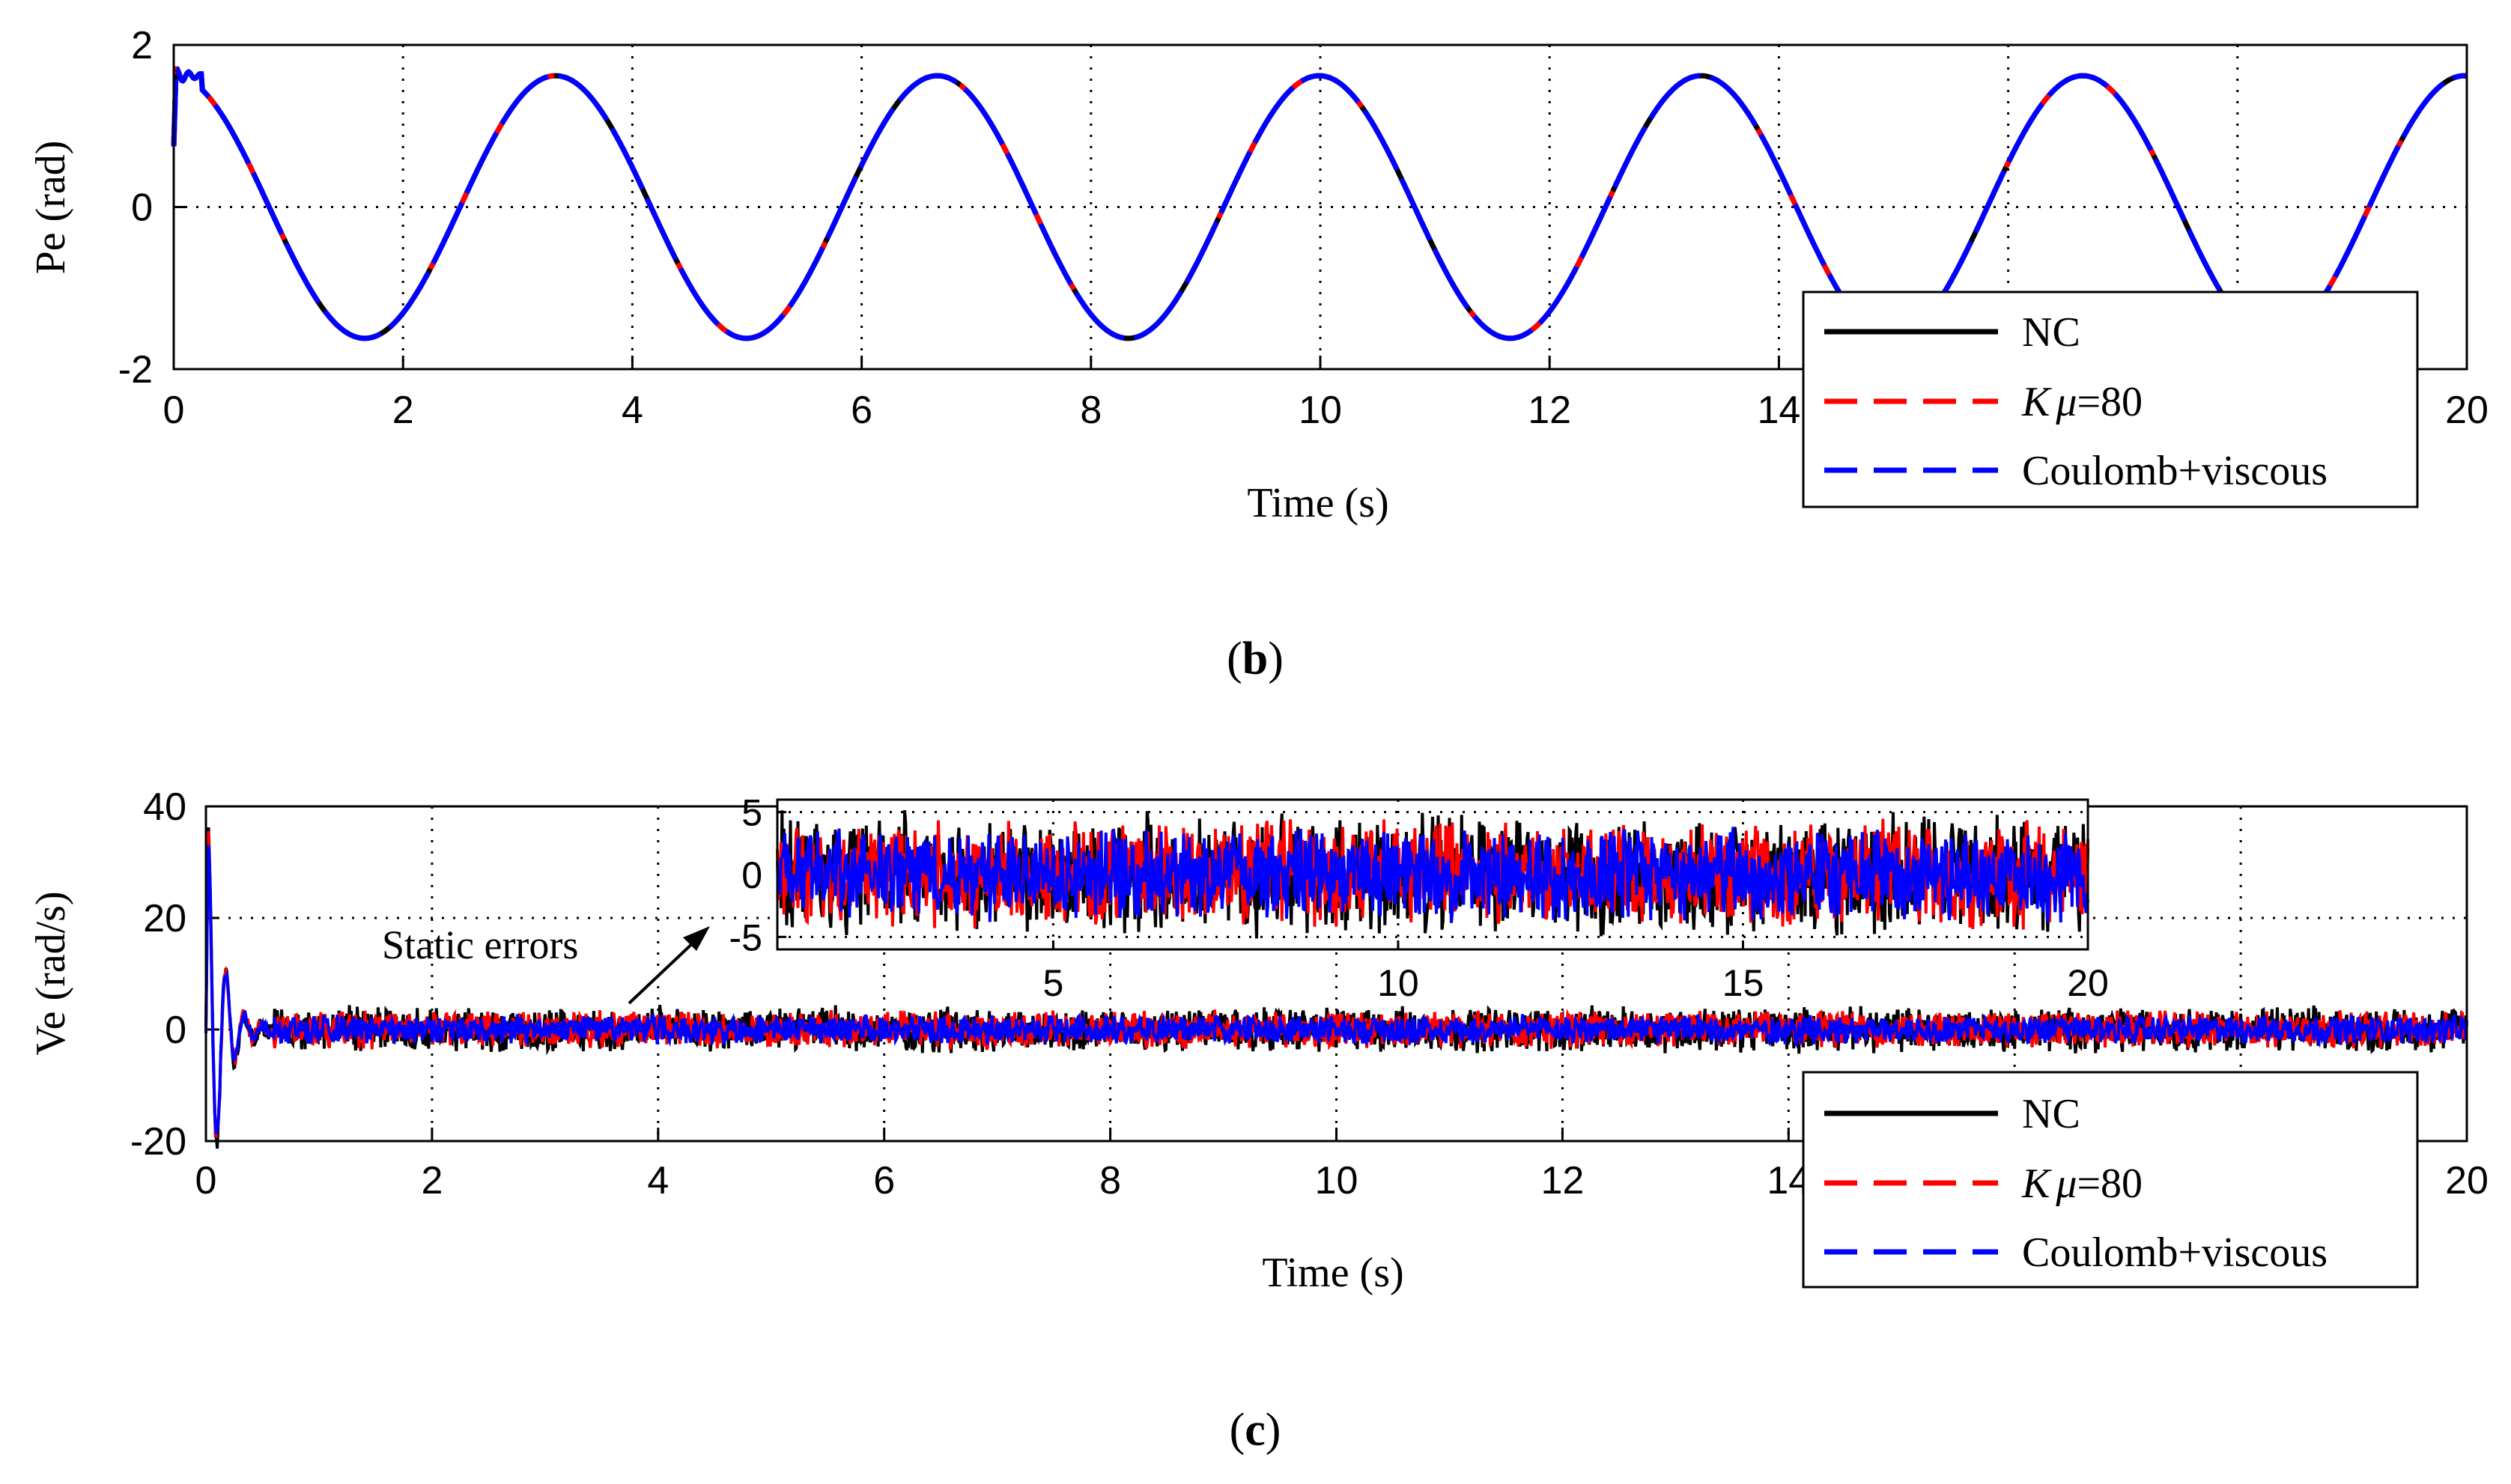  I want to click on panel-c-xtick-label-2: 2, so click(432, 1180).